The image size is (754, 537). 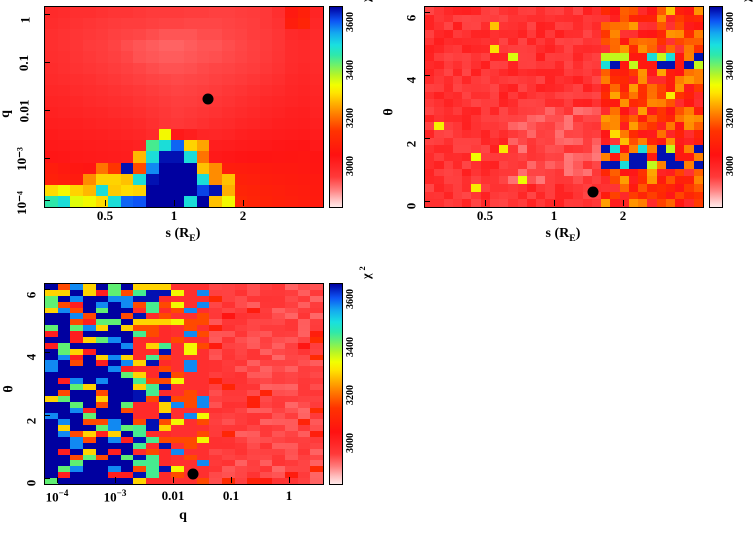 What do you see at coordinates (193, 474) in the screenshot?
I see `best-fit-marker` at bounding box center [193, 474].